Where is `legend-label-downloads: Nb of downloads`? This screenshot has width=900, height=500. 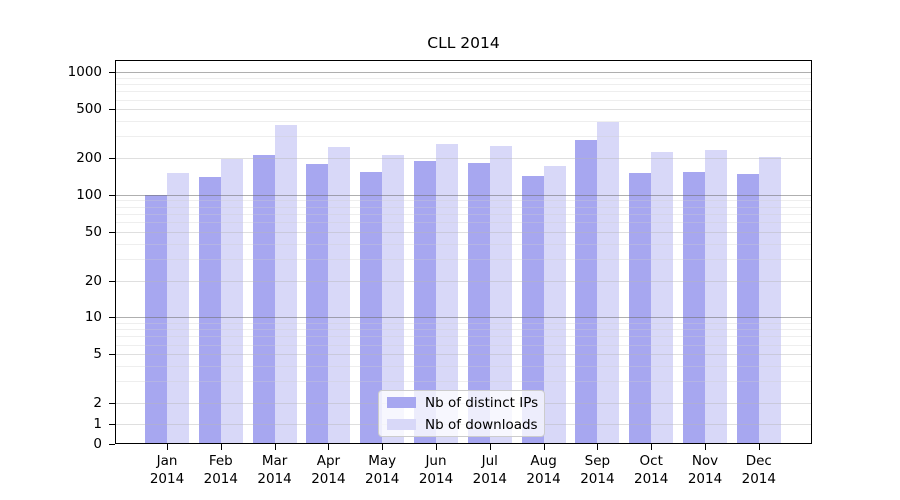
legend-label-downloads: Nb of downloads is located at coordinates (481, 424).